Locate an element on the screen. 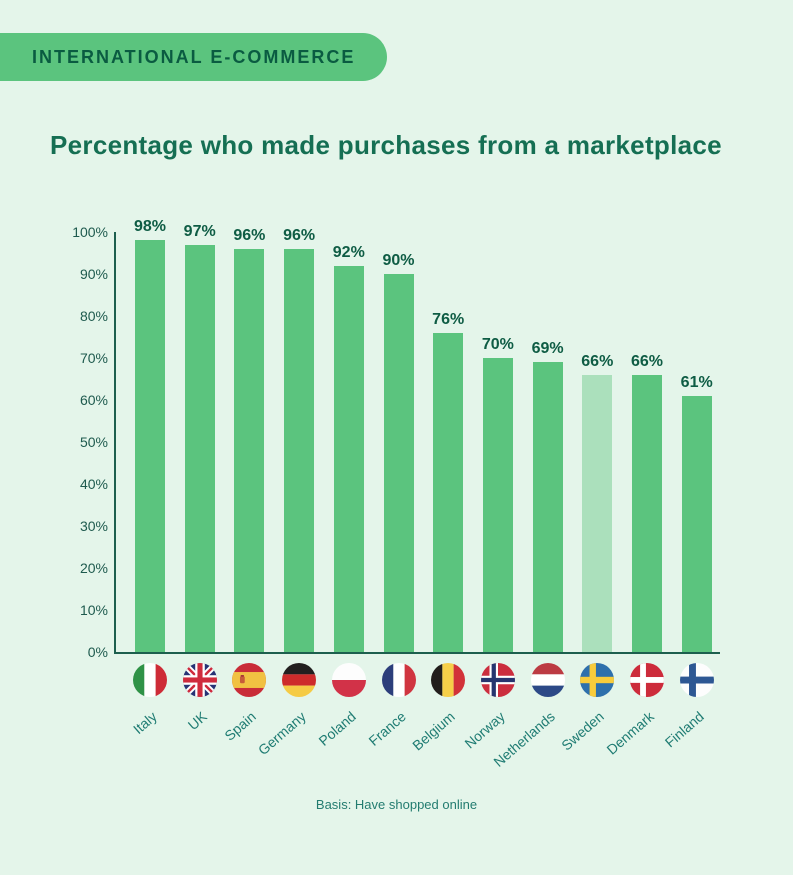 Image resolution: width=793 pixels, height=875 pixels. y-tick-label: 20% is located at coordinates (93, 568).